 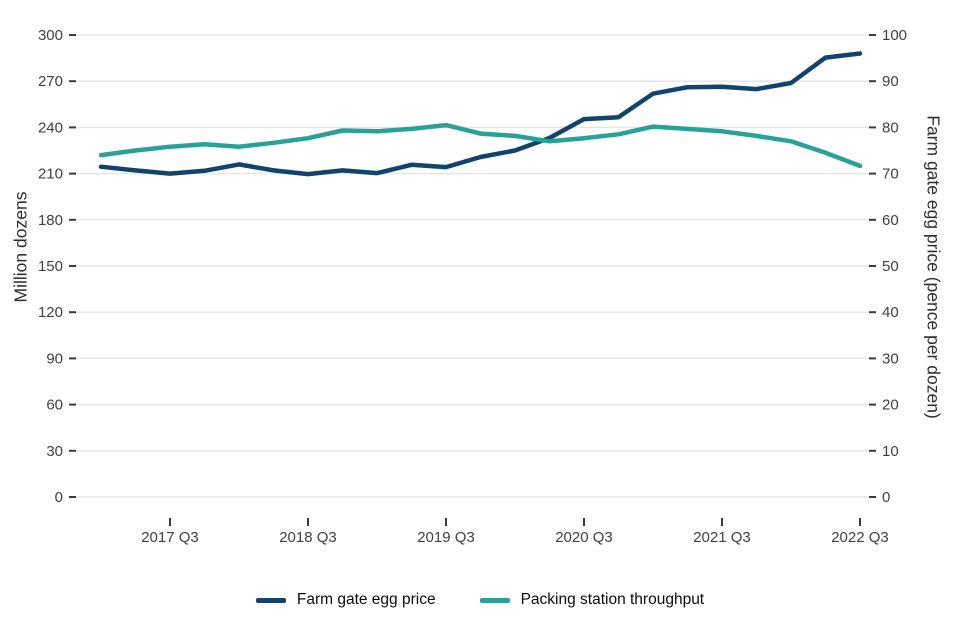 What do you see at coordinates (890, 312) in the screenshot?
I see `right-y-tick-label: 40` at bounding box center [890, 312].